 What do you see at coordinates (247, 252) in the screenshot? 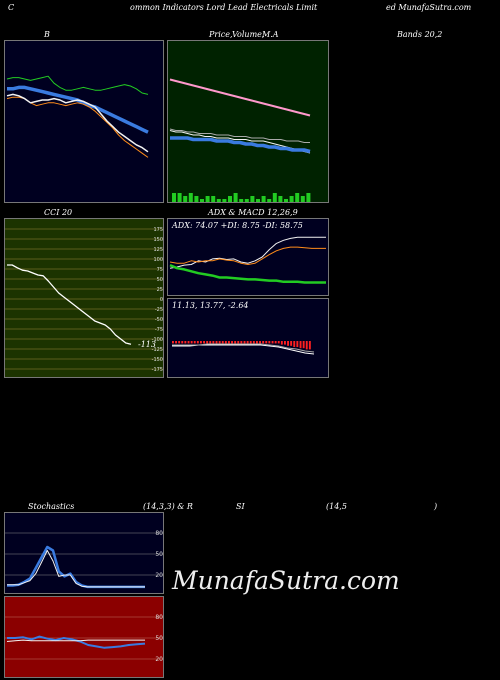
I see `adx-series-white` at bounding box center [247, 252].